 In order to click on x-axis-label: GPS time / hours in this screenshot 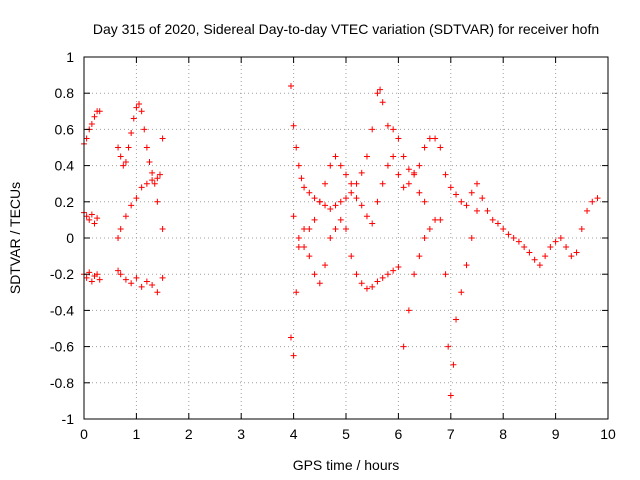, I will do `click(346, 465)`.